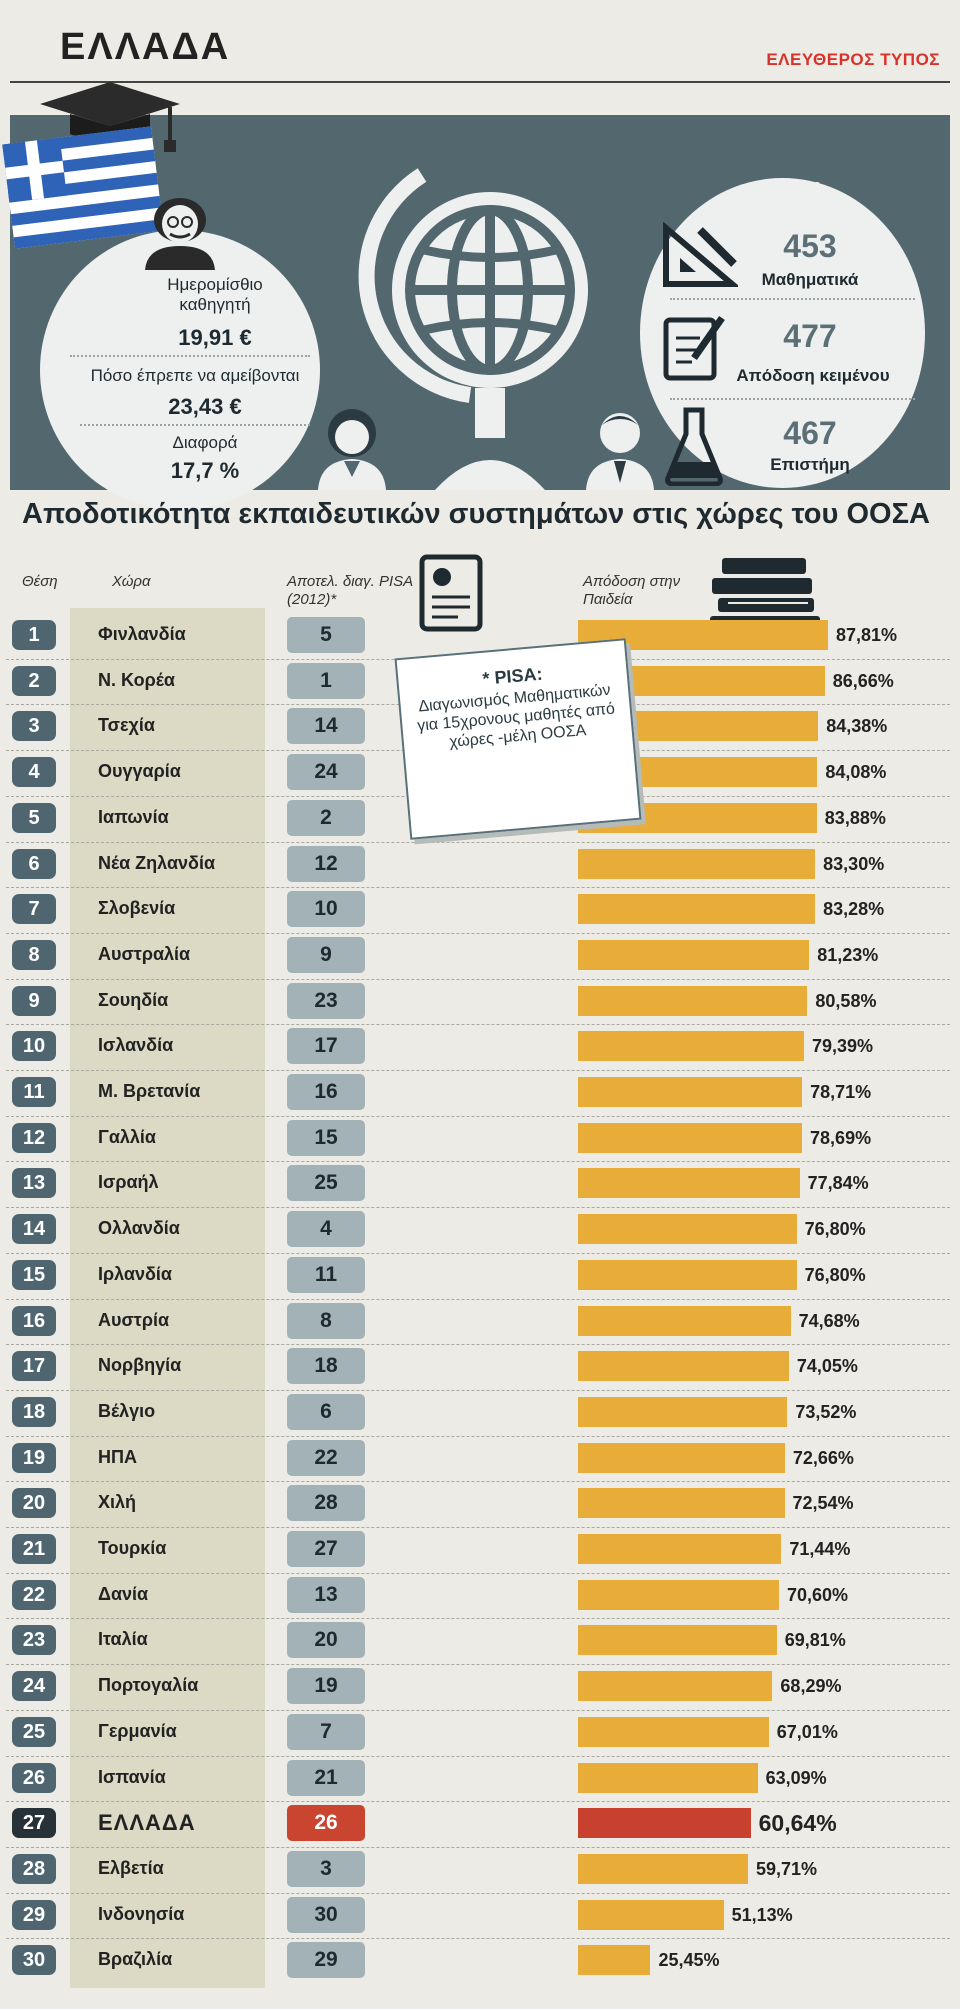 This screenshot has width=960, height=2009. I want to click on pisa-rank-badge: 21, so click(326, 1777).